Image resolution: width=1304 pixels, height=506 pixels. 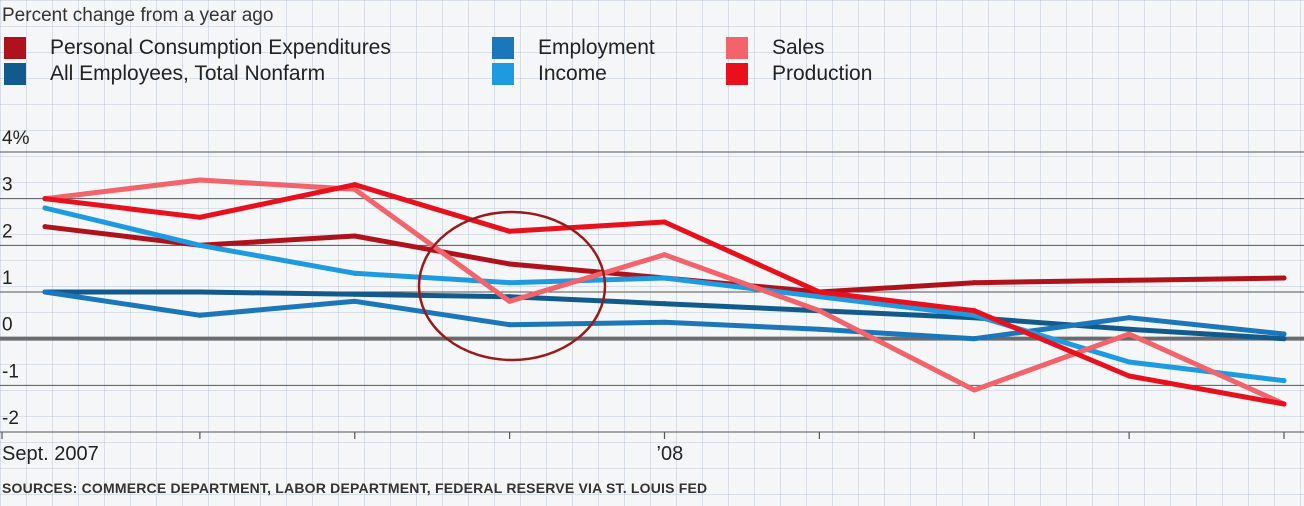 What do you see at coordinates (670, 454) in the screenshot?
I see `x-tick-label: ’08` at bounding box center [670, 454].